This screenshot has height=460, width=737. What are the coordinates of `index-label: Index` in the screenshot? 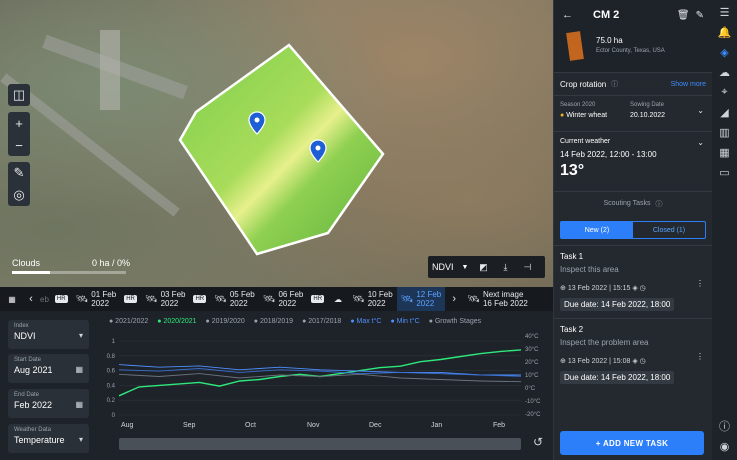 It's located at (21, 326).